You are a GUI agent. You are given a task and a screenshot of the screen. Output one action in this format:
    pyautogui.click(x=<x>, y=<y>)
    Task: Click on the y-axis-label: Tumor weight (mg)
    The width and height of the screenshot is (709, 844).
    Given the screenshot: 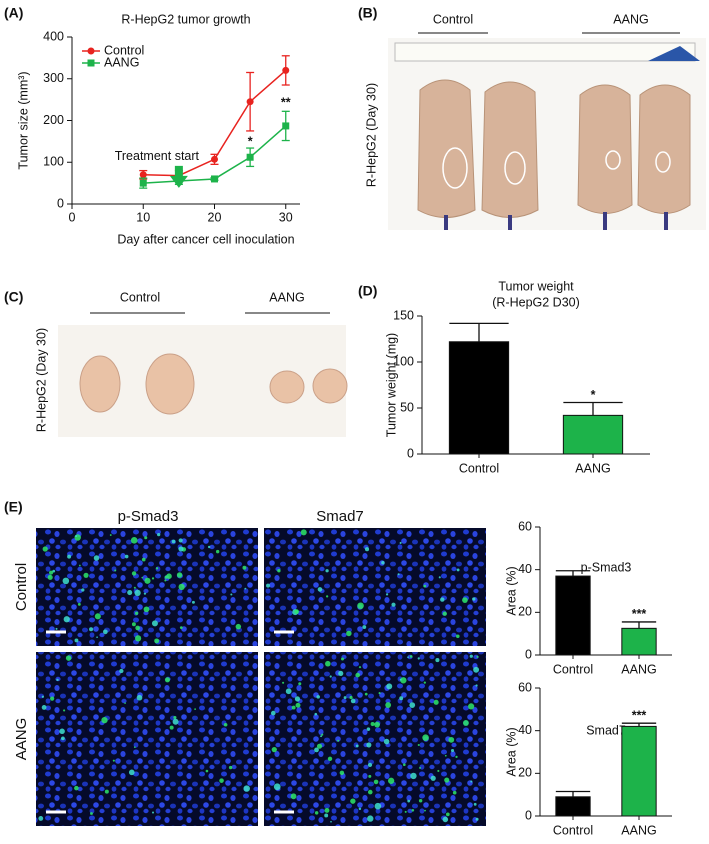 What is the action you would take?
    pyautogui.click(x=391, y=385)
    